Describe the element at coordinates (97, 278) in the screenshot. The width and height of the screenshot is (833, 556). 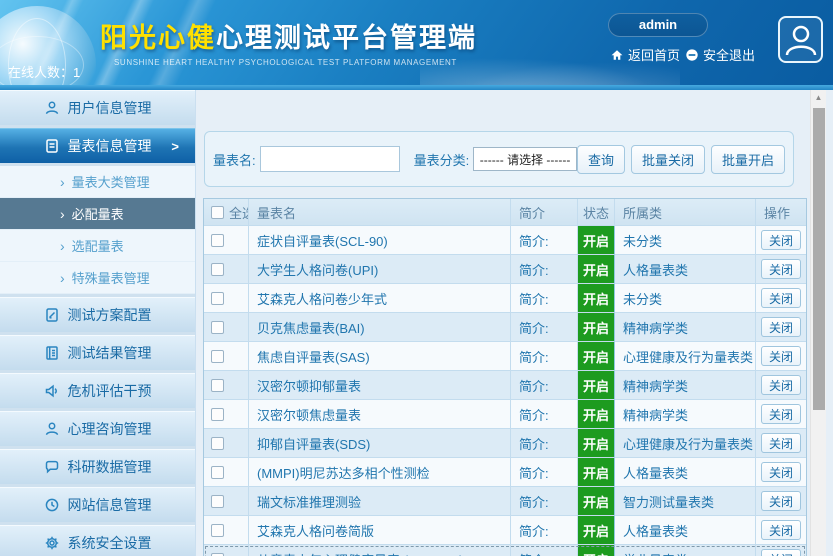
I see `sidebar-subitem-special-scales: › 特殊量表管理` at that location.